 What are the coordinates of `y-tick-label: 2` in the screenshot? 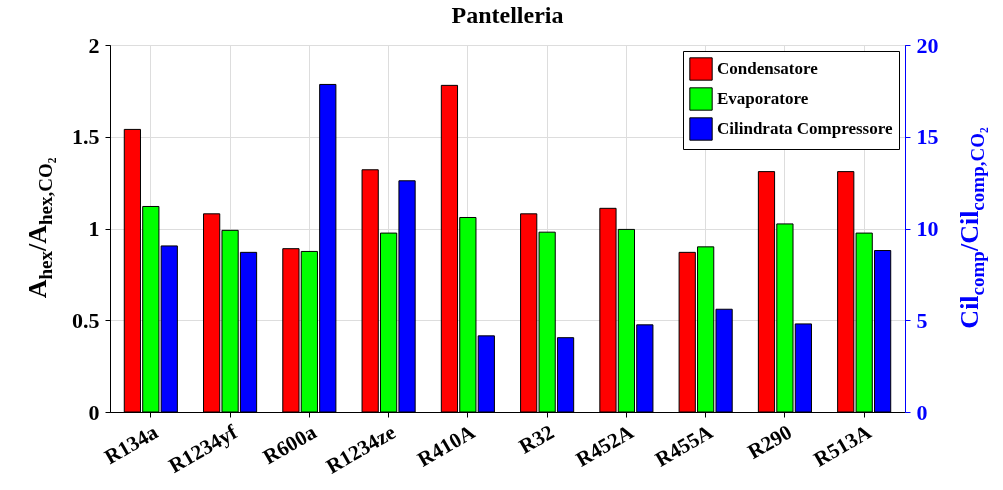 It's located at (94, 45).